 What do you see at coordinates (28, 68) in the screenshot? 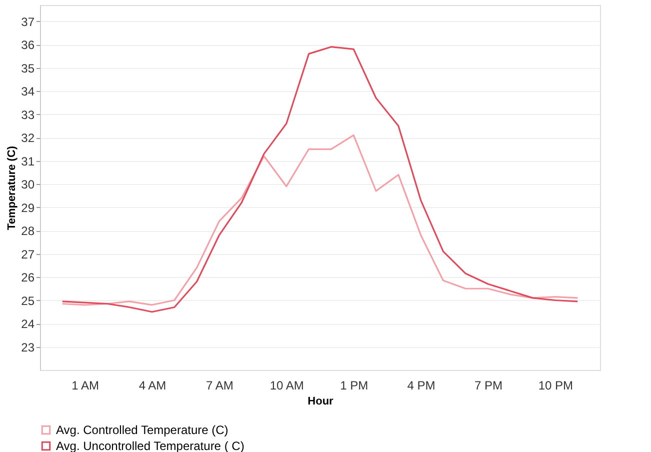
I see `y-tick-label: 35` at bounding box center [28, 68].